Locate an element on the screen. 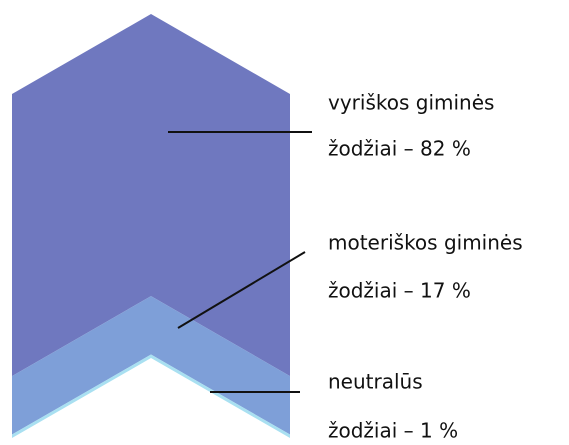 This screenshot has width=569, height=445. label-value: žodžiai – 82 % is located at coordinates (399, 149).